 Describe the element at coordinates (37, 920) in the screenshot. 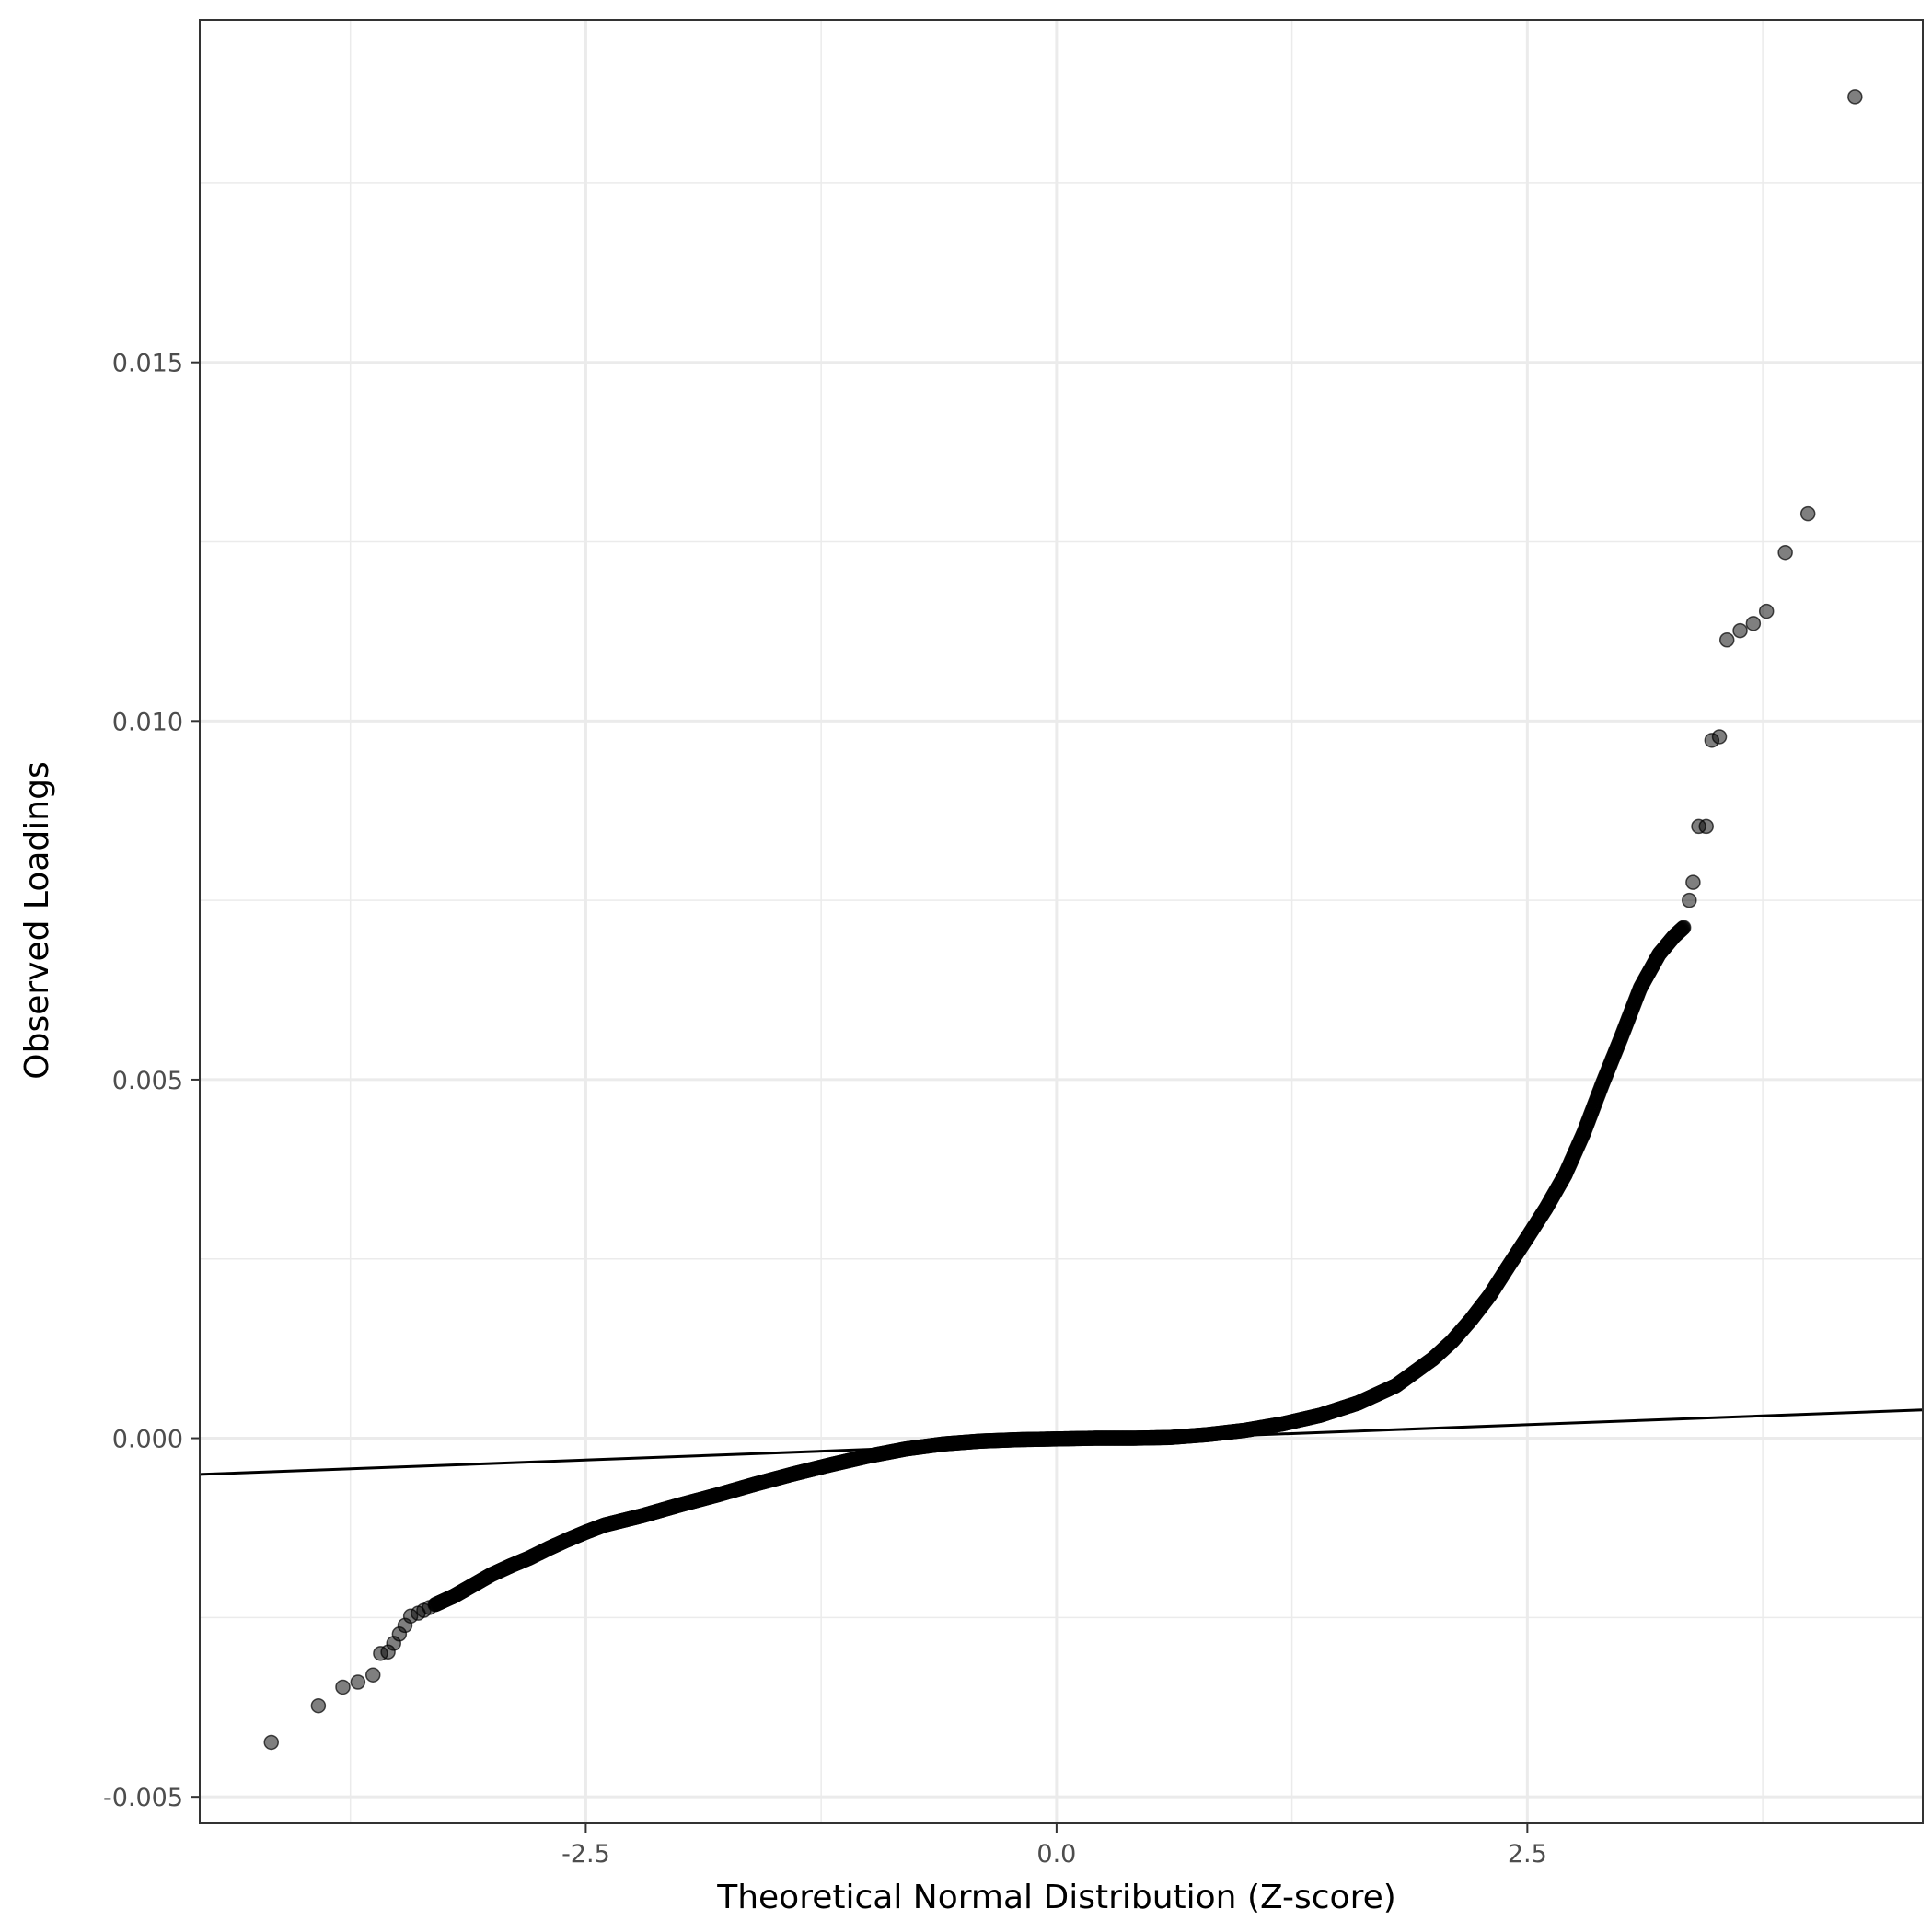

I see `y-axis-title: Observed Loadings` at that location.